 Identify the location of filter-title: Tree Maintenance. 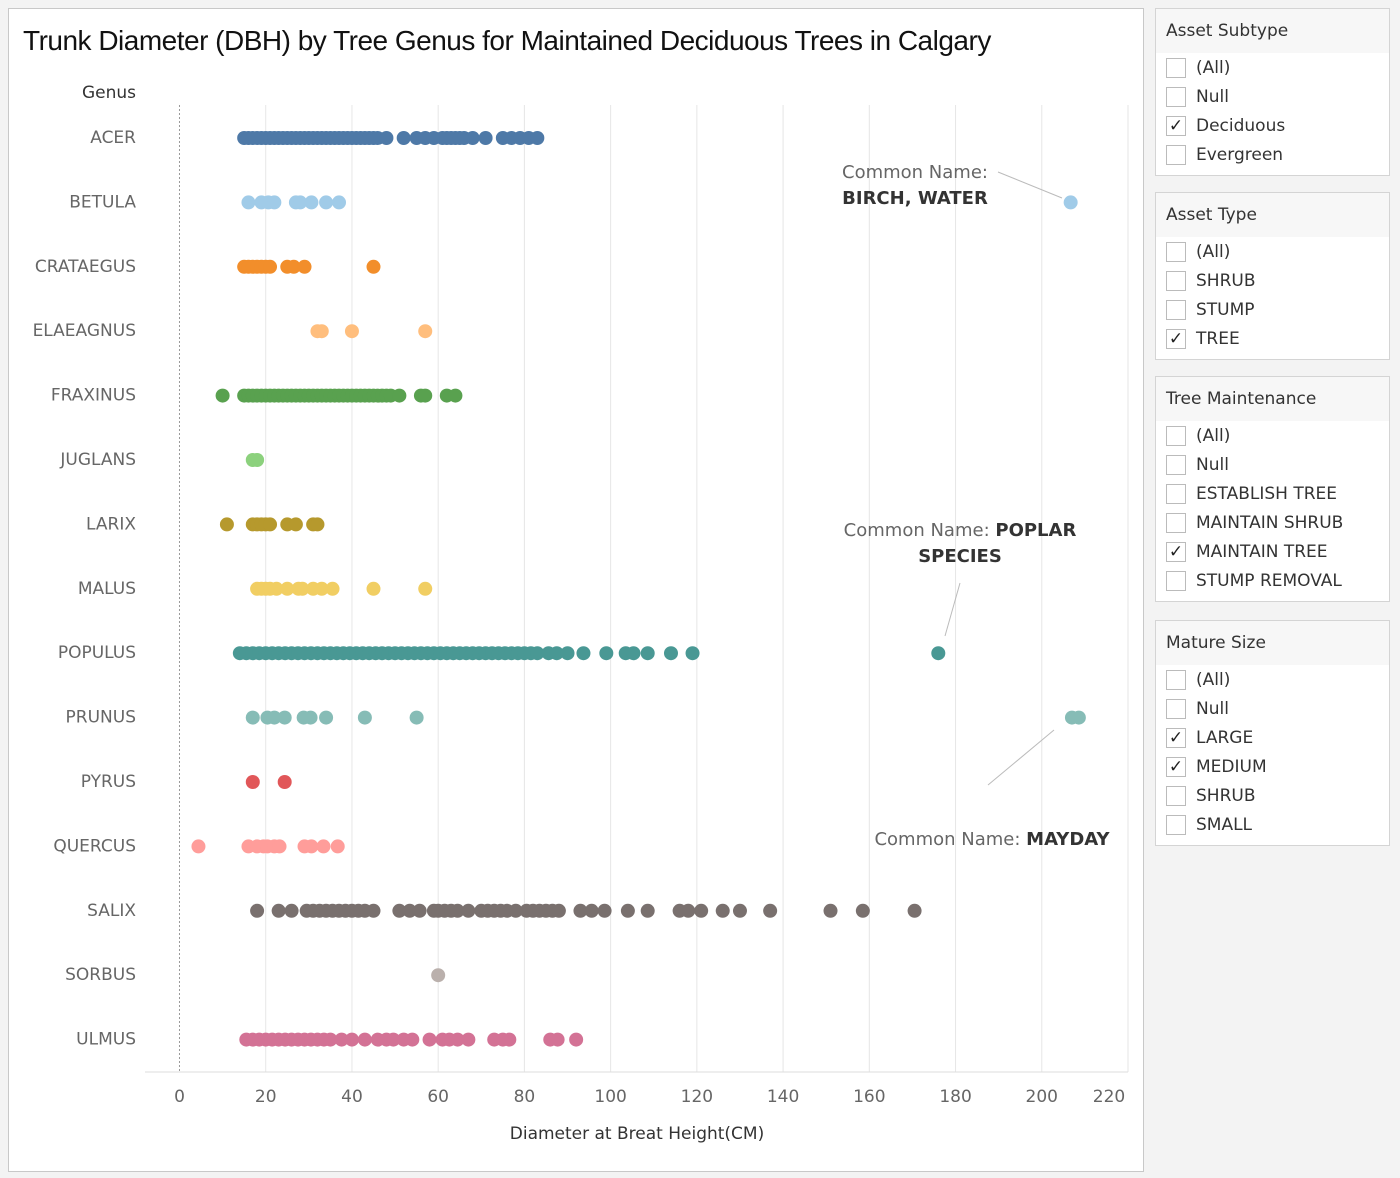
(1272, 399).